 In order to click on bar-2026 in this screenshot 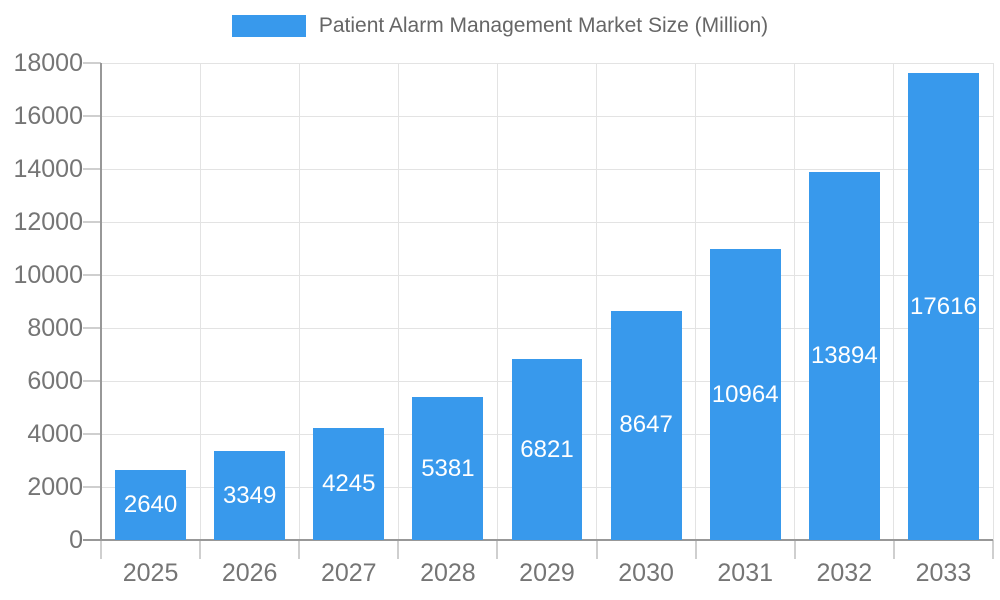, I will do `click(250, 495)`.